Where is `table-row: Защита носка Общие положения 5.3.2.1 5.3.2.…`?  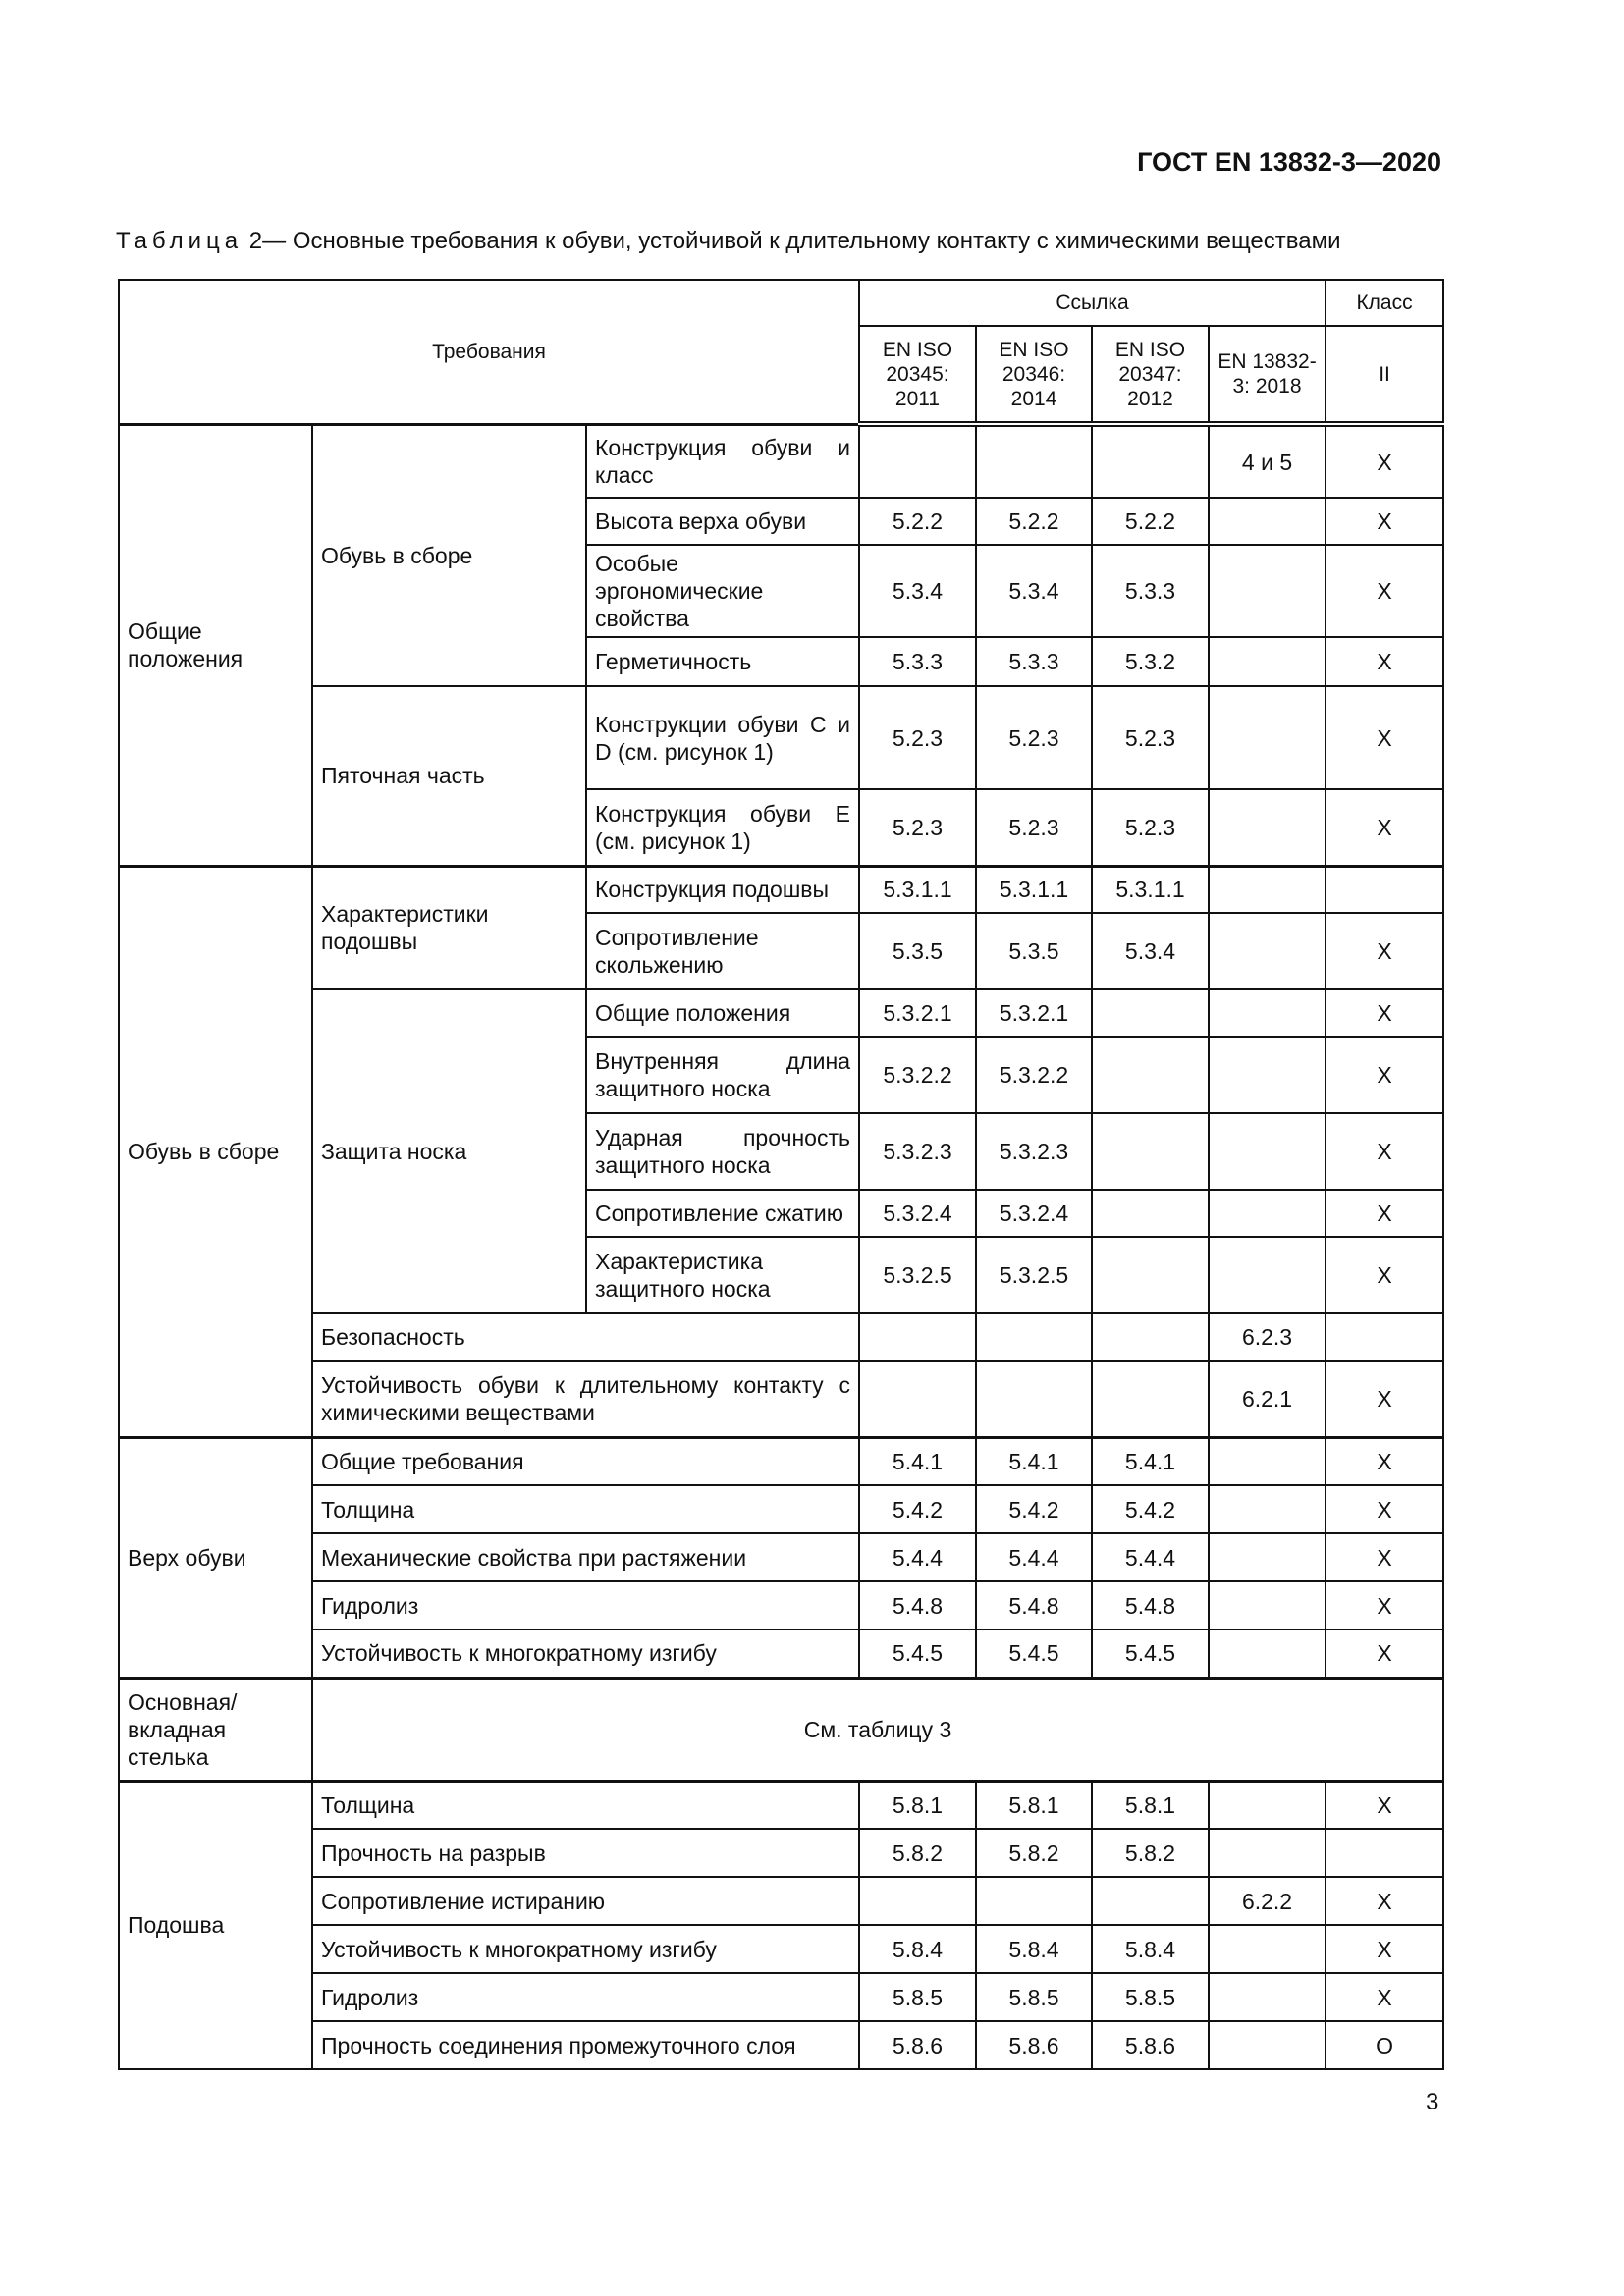 table-row: Защита носка Общие положения 5.3.2.1 5.3.2.… is located at coordinates (782, 1151).